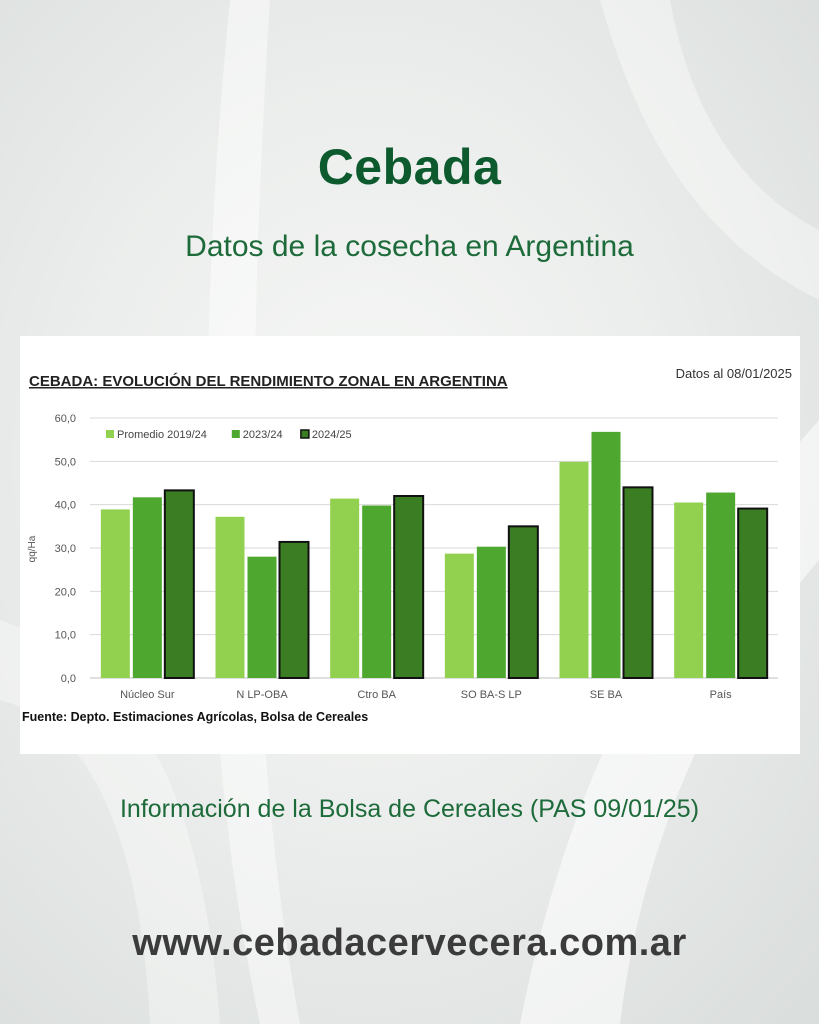 This screenshot has width=819, height=1024. Describe the element at coordinates (162, 435) in the screenshot. I see `legend-label: Promedio 2019/24` at that location.